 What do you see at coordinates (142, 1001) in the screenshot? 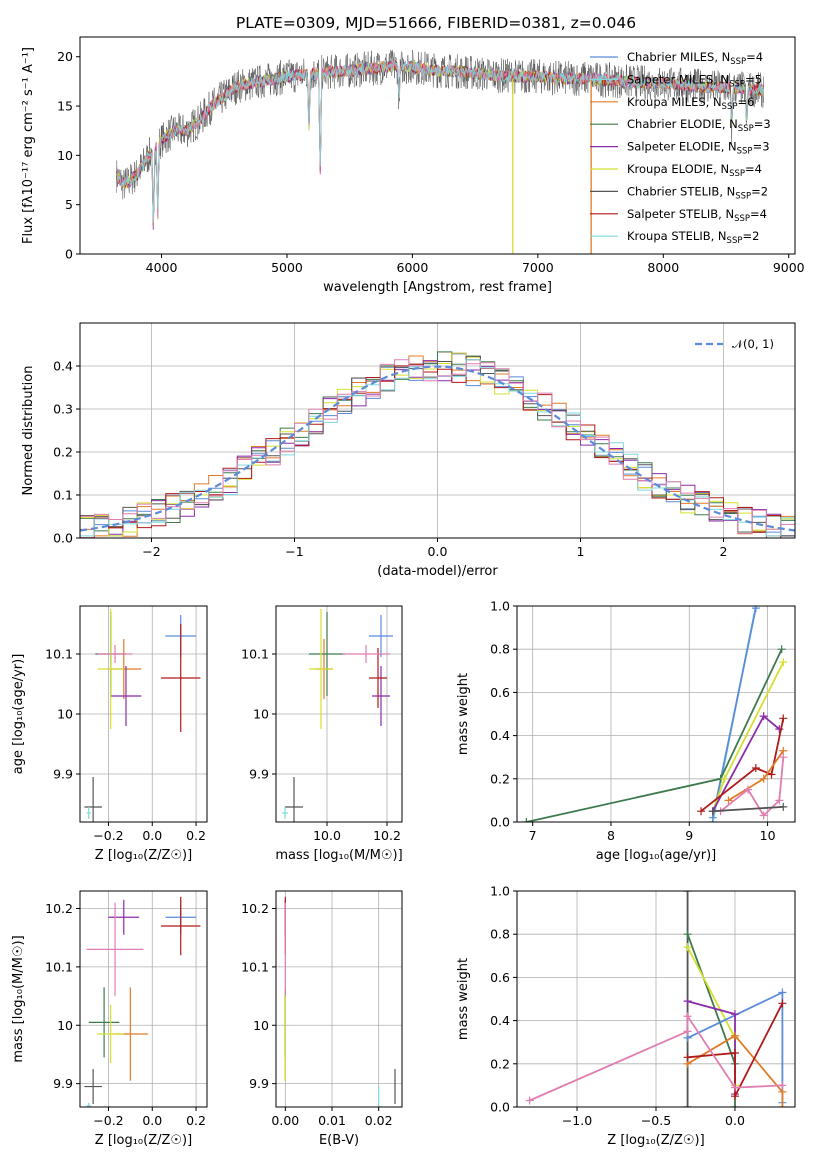
I see `errorbar-series` at bounding box center [142, 1001].